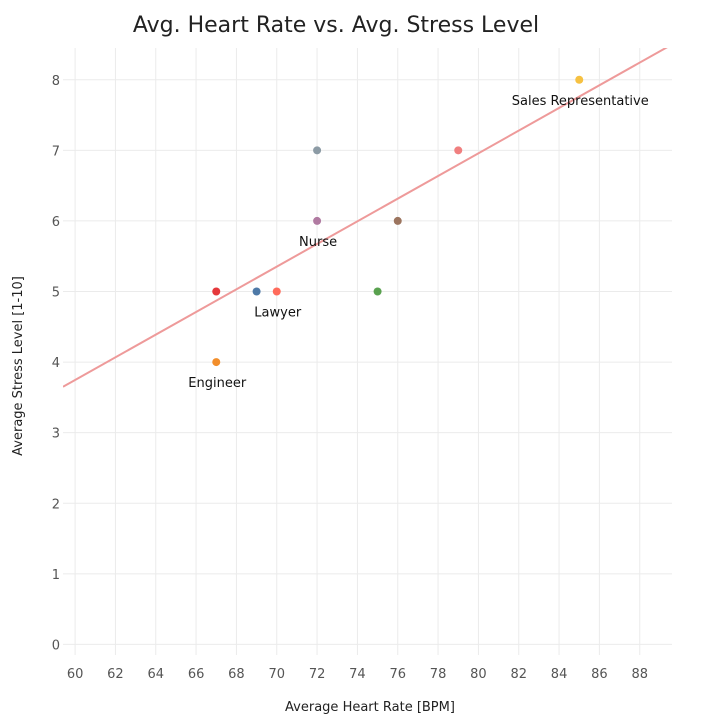  I want to click on x-axis-ticks: 60 62 64 66 68 70 72 74 76 78 80 82 84 86 88, so click(357, 674).